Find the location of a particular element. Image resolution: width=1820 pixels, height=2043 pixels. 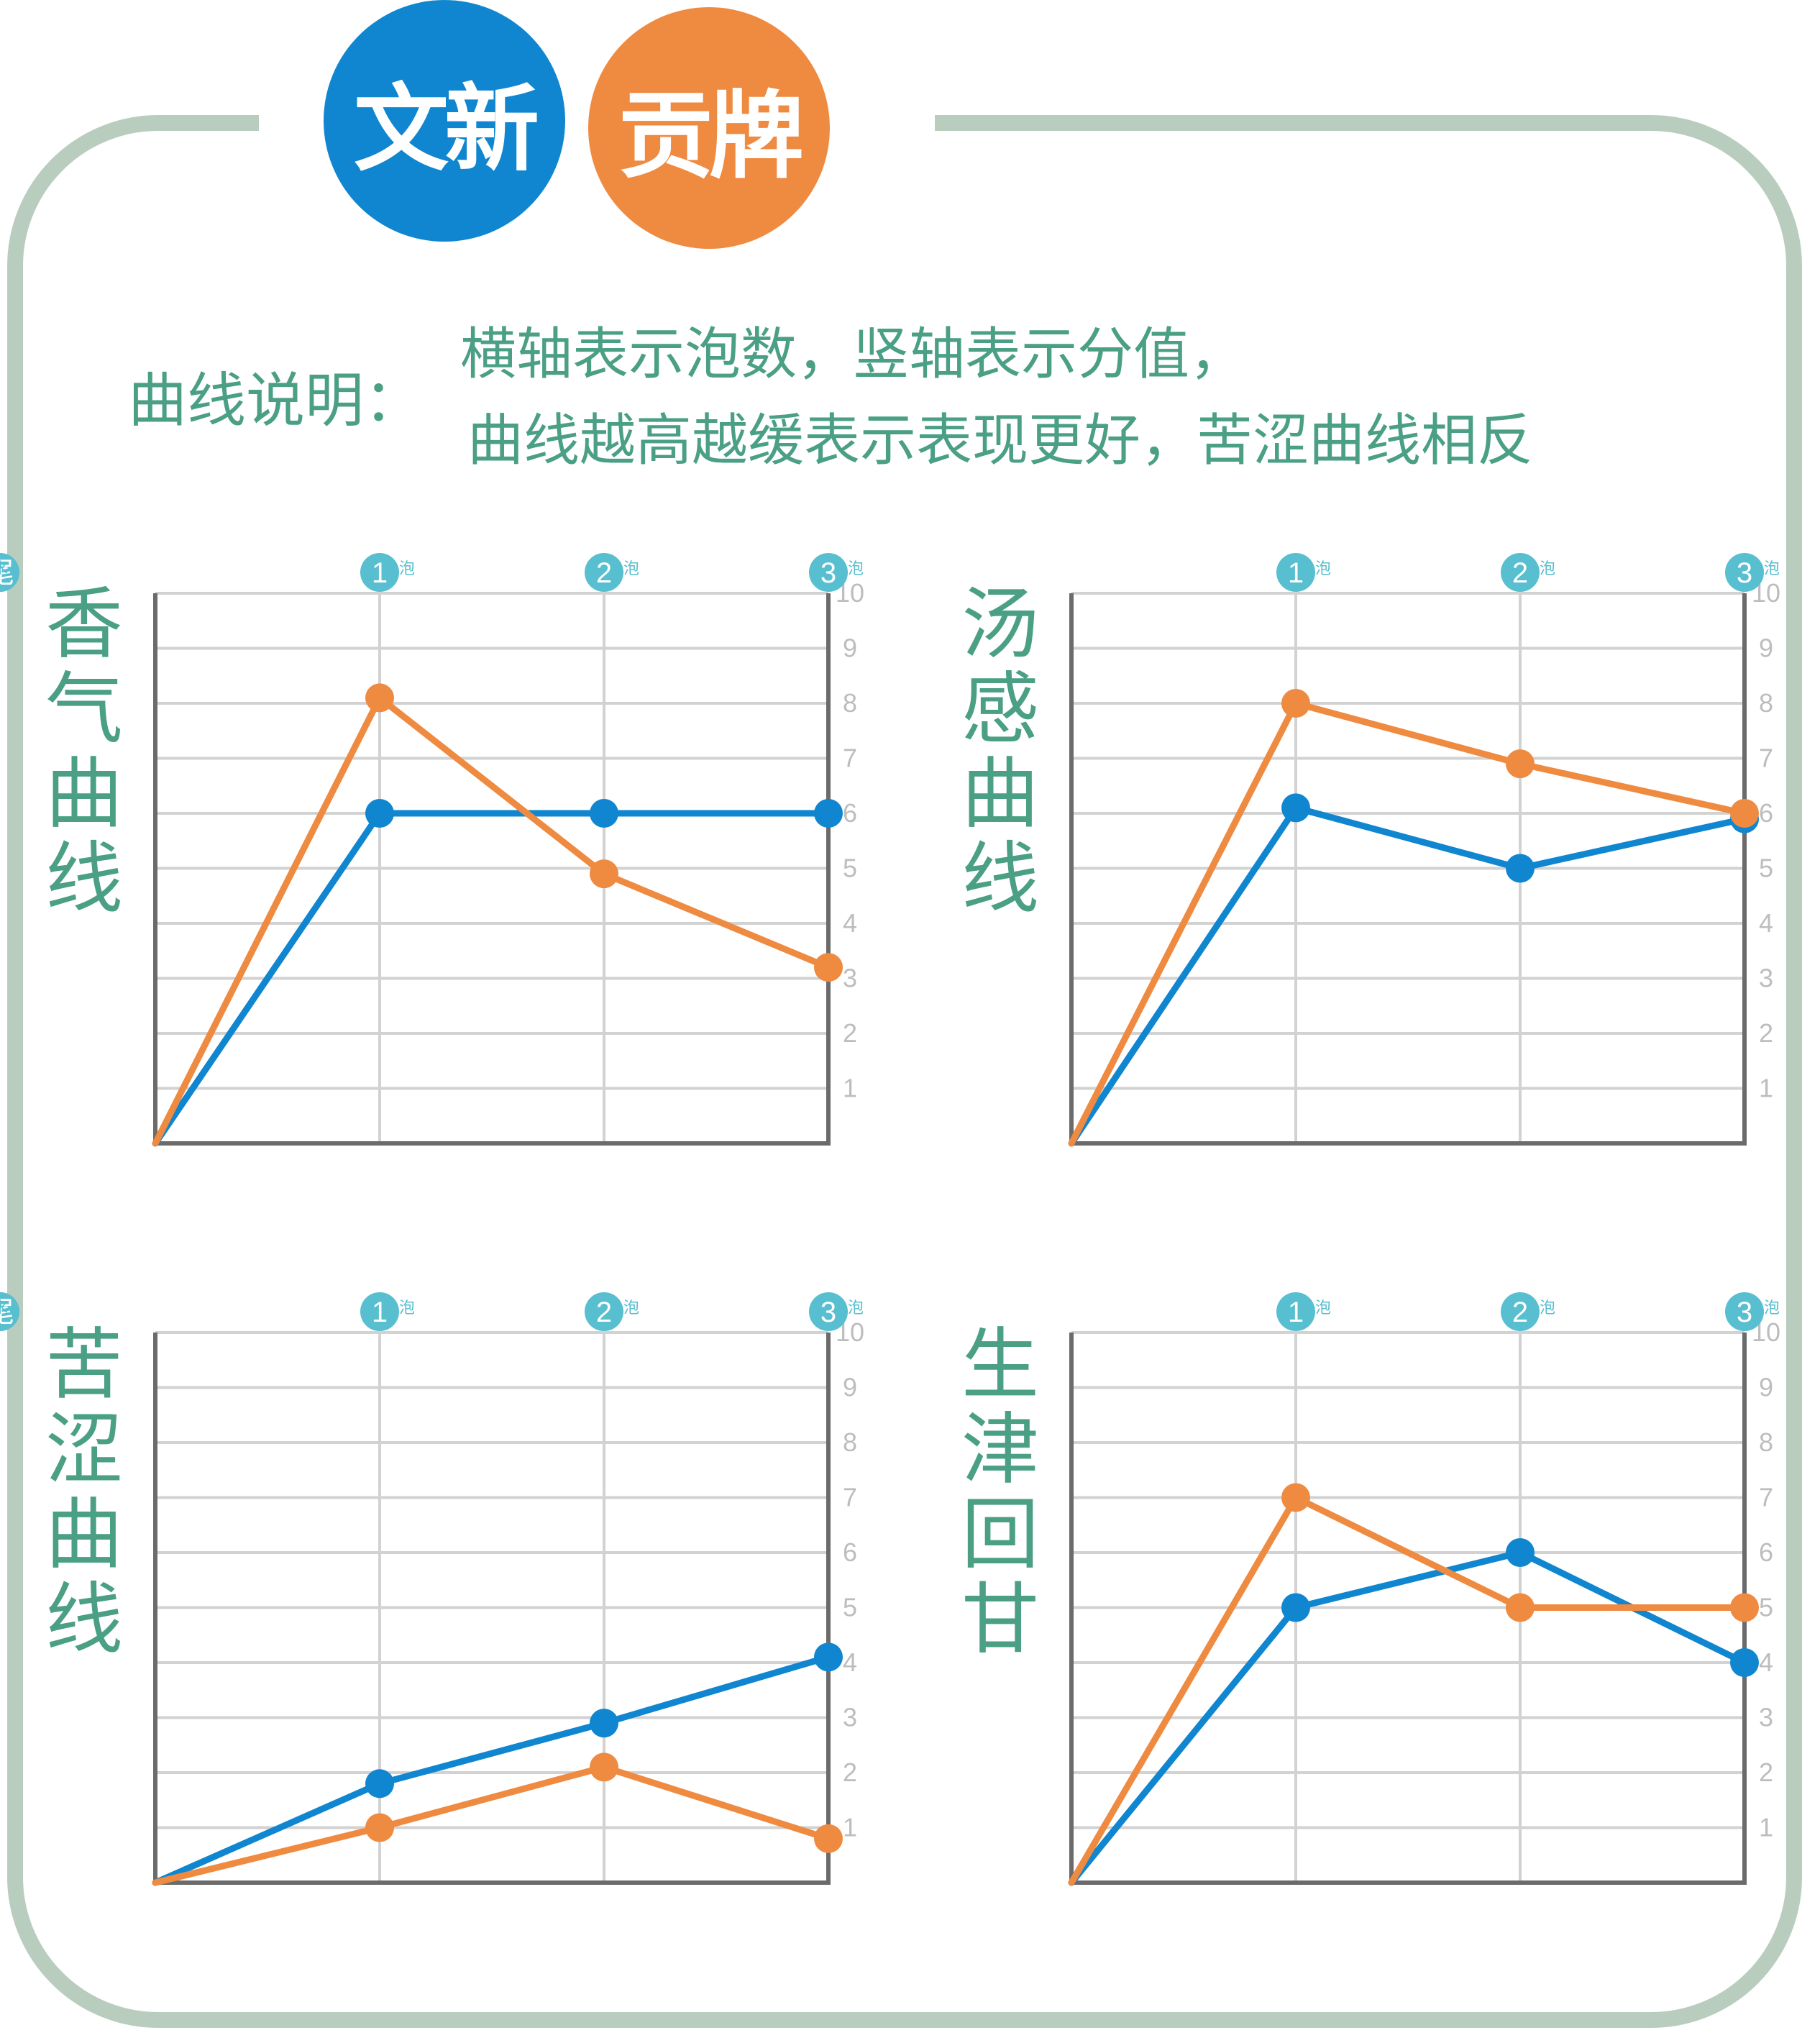

mouthfeel-x-tick-label: 尾 is located at coordinates (7, 573).